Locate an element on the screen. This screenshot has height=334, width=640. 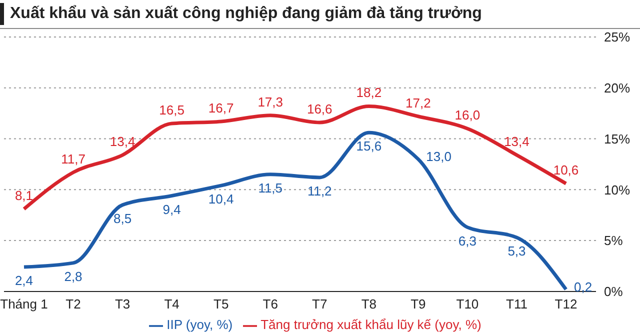
x-tick-label: T5 is located at coordinates (221, 304).